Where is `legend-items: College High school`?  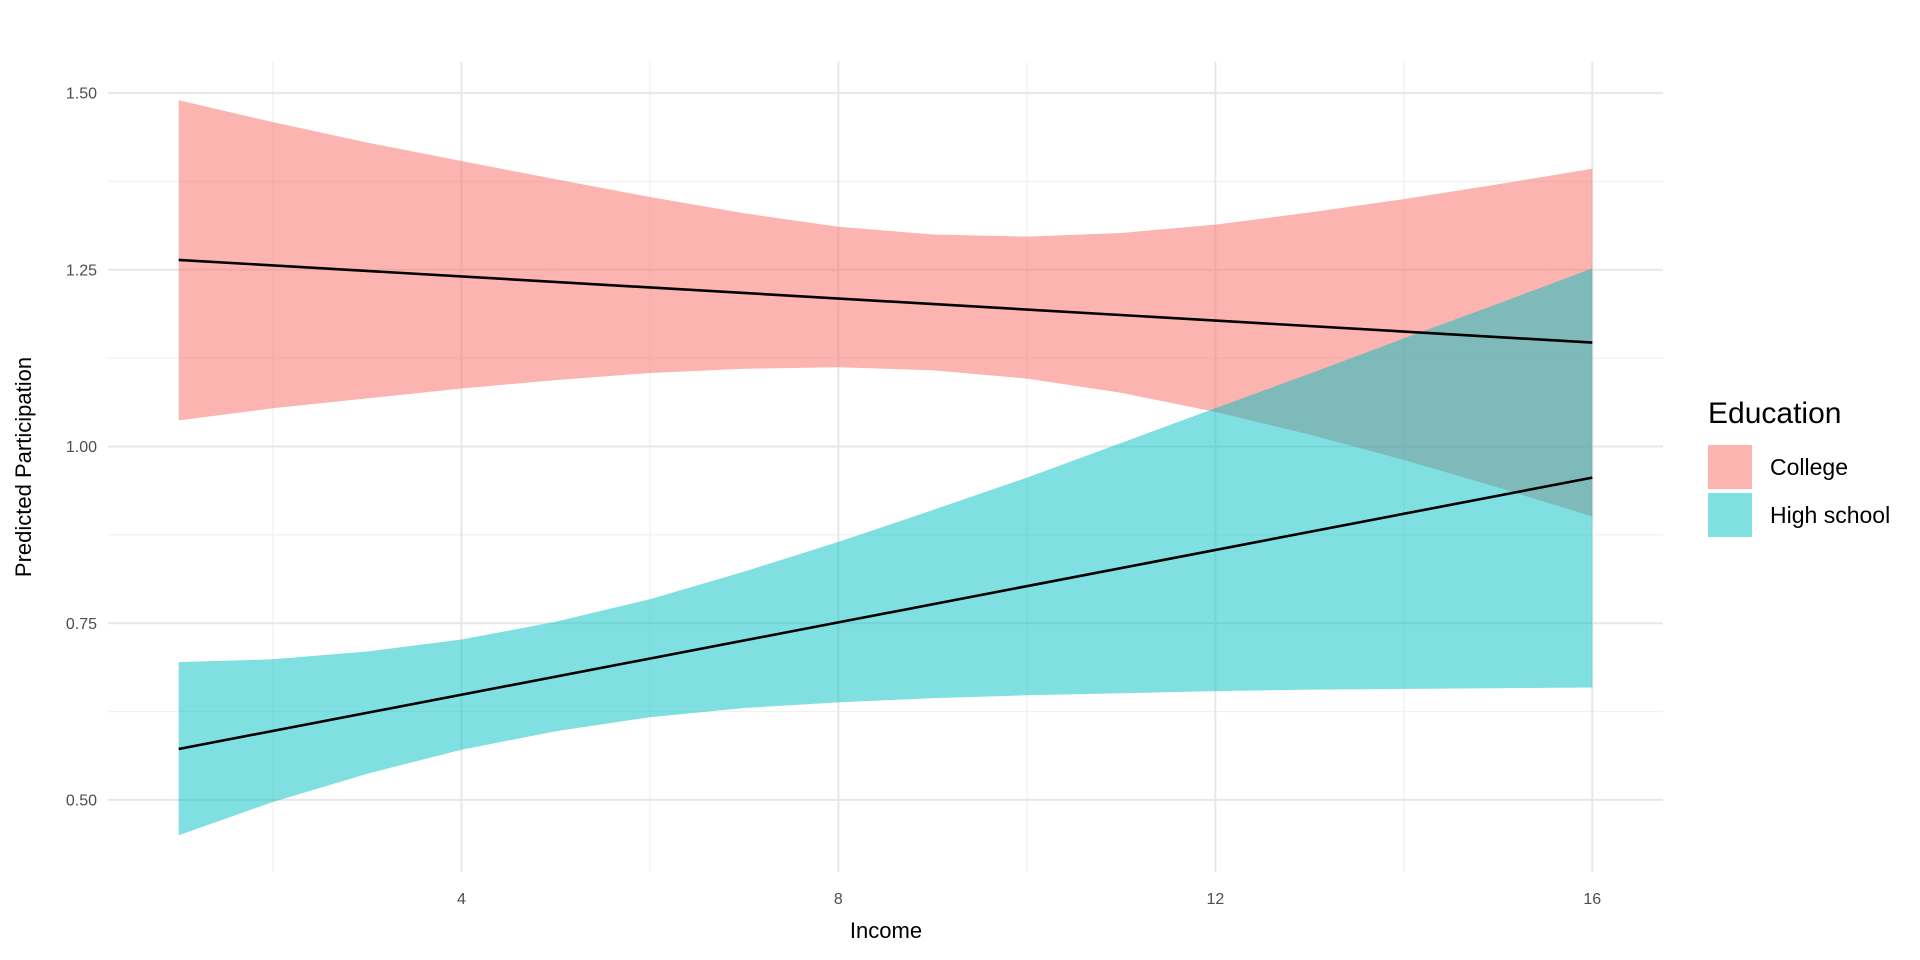
legend-items: College High school is located at coordinates (1799, 491).